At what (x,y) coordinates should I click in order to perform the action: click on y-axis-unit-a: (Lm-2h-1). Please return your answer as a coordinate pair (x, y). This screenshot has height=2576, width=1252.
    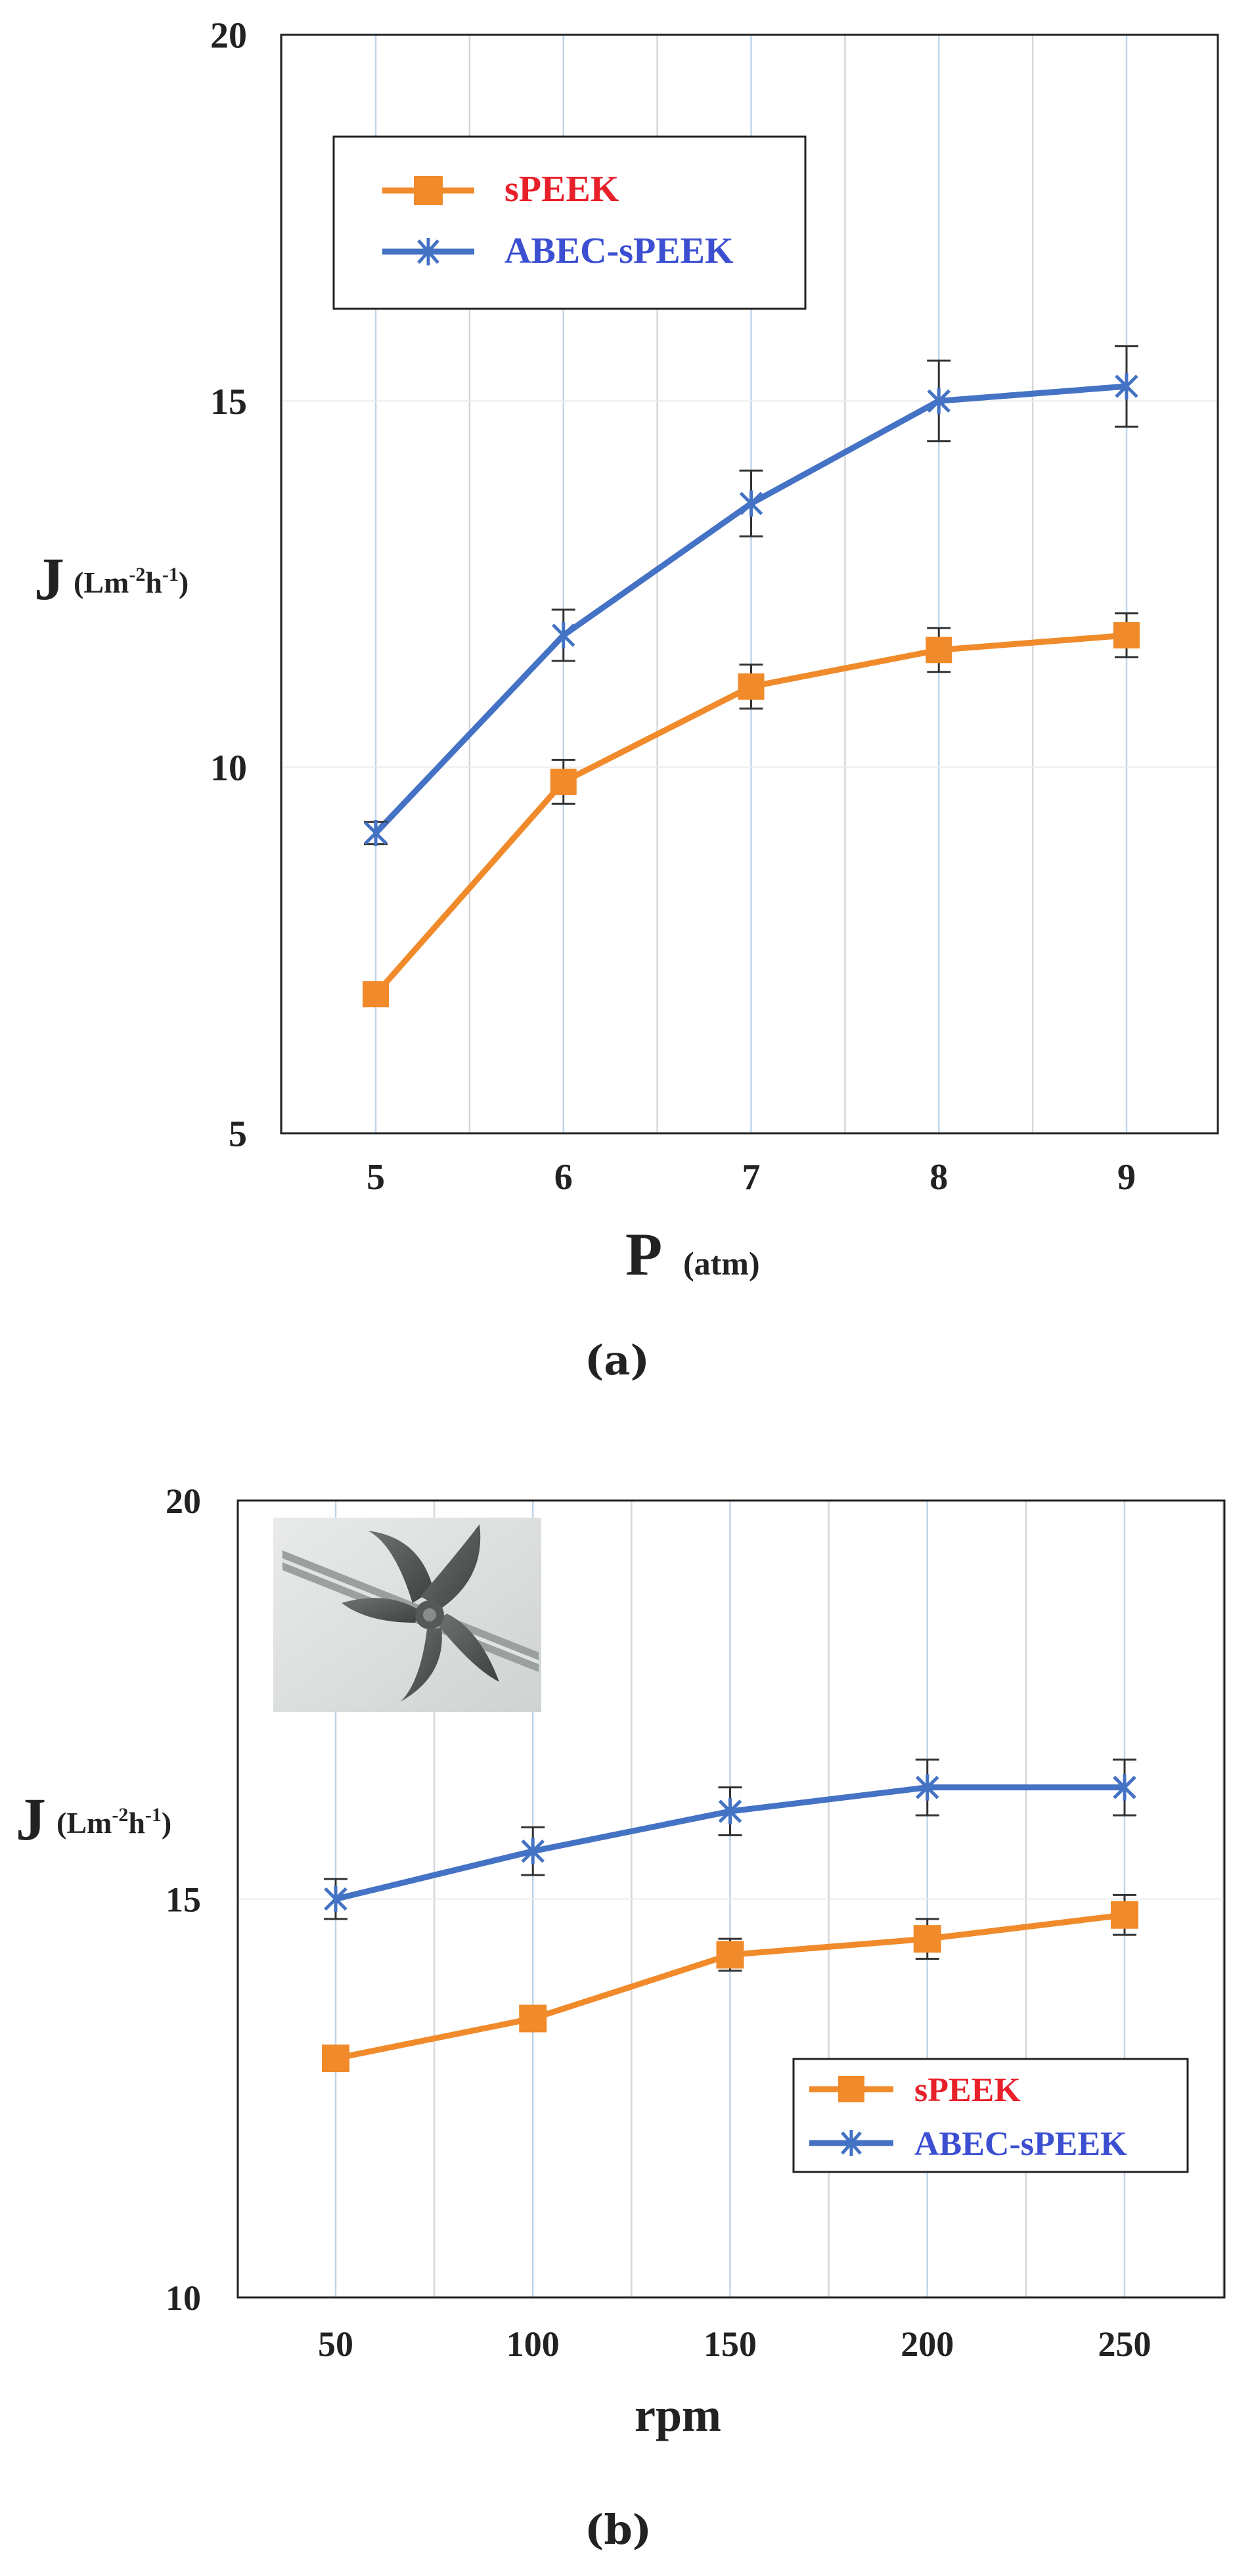
    Looking at the image, I should click on (131, 581).